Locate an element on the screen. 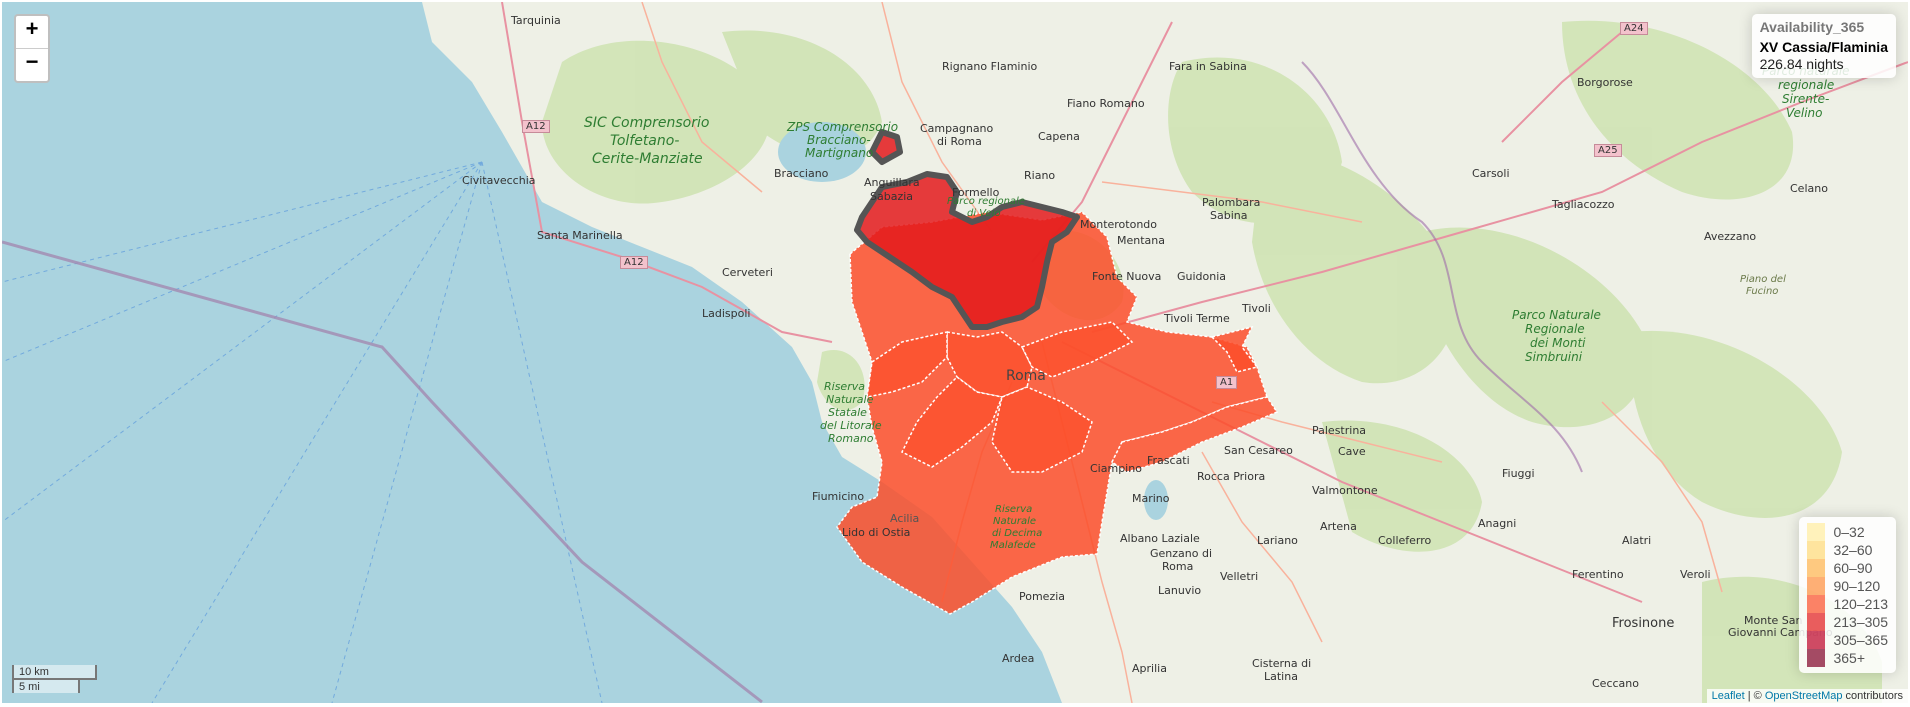 The height and width of the screenshot is (707, 1910). municipio-centro is located at coordinates (989, 364).